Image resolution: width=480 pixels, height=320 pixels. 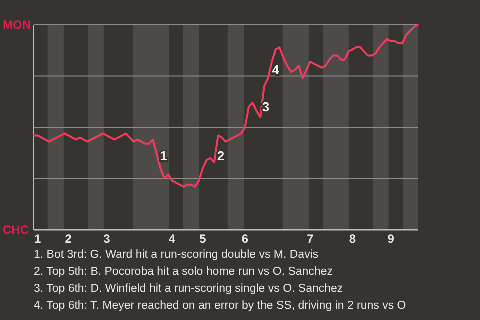 I want to click on x-tick-label: 9, so click(x=391, y=239).